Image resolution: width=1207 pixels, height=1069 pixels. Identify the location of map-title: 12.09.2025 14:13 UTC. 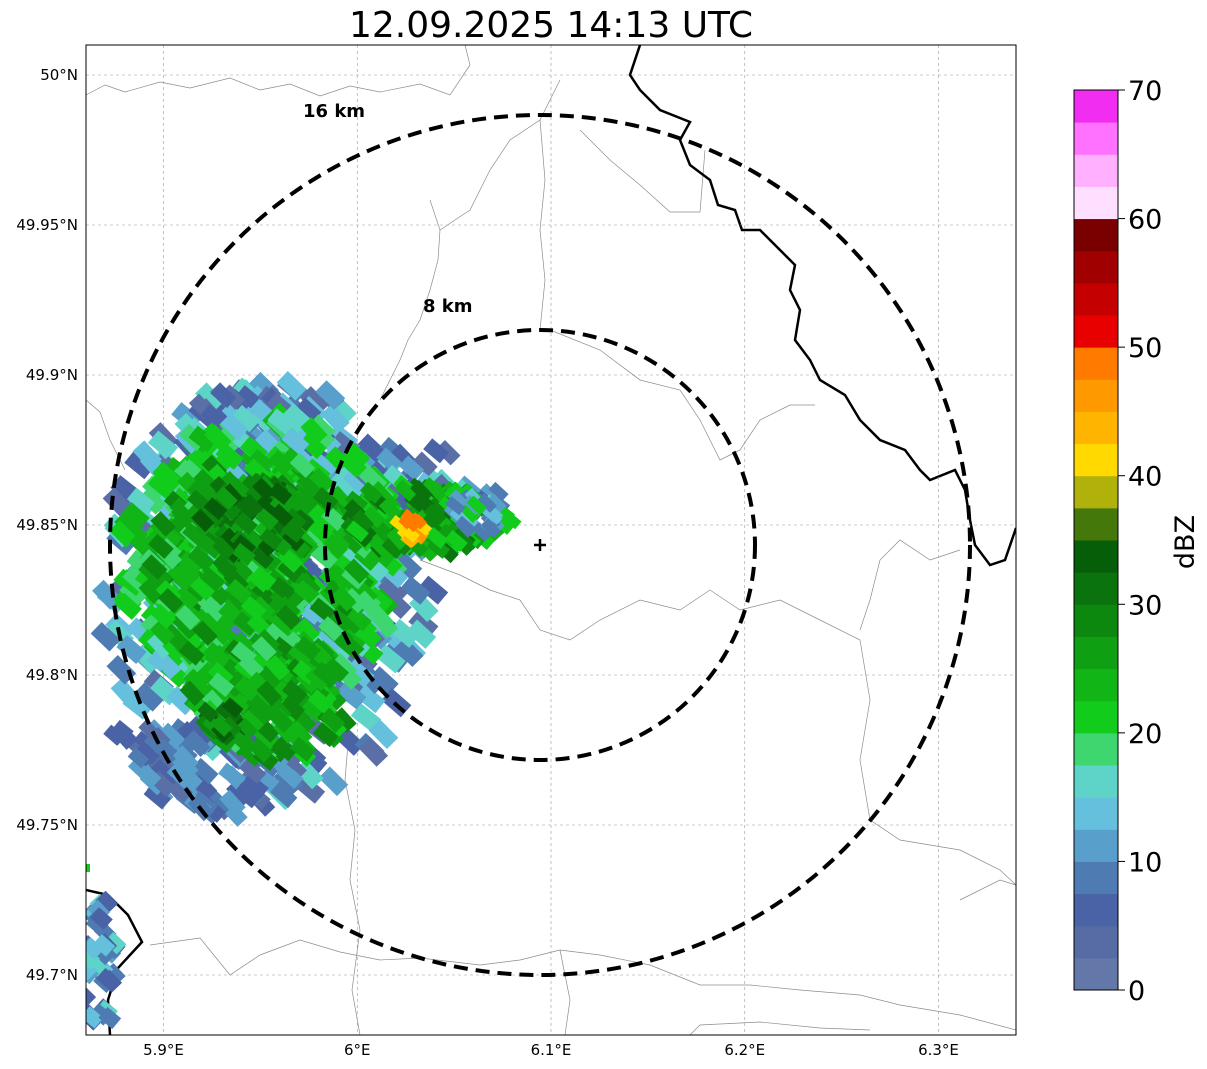
(551, 25).